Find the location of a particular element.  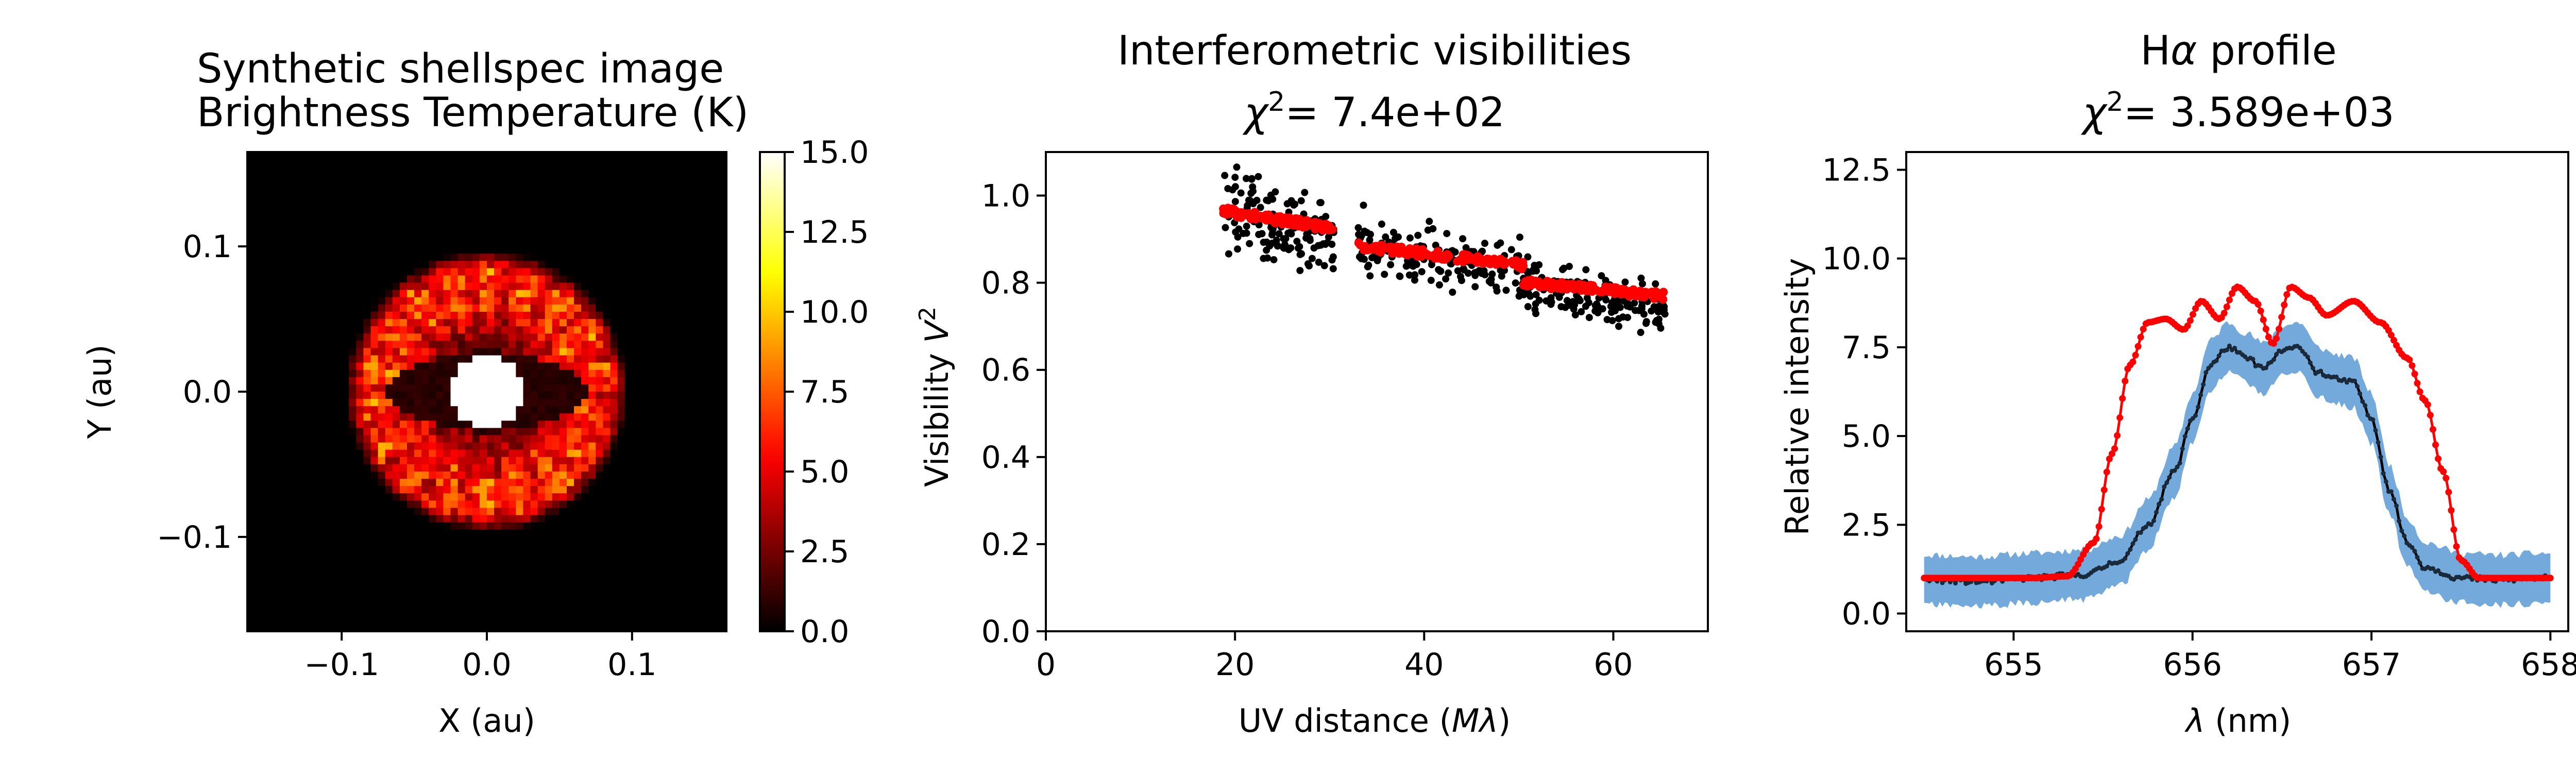

heatmap-xlabel: X (au) is located at coordinates (486, 721).